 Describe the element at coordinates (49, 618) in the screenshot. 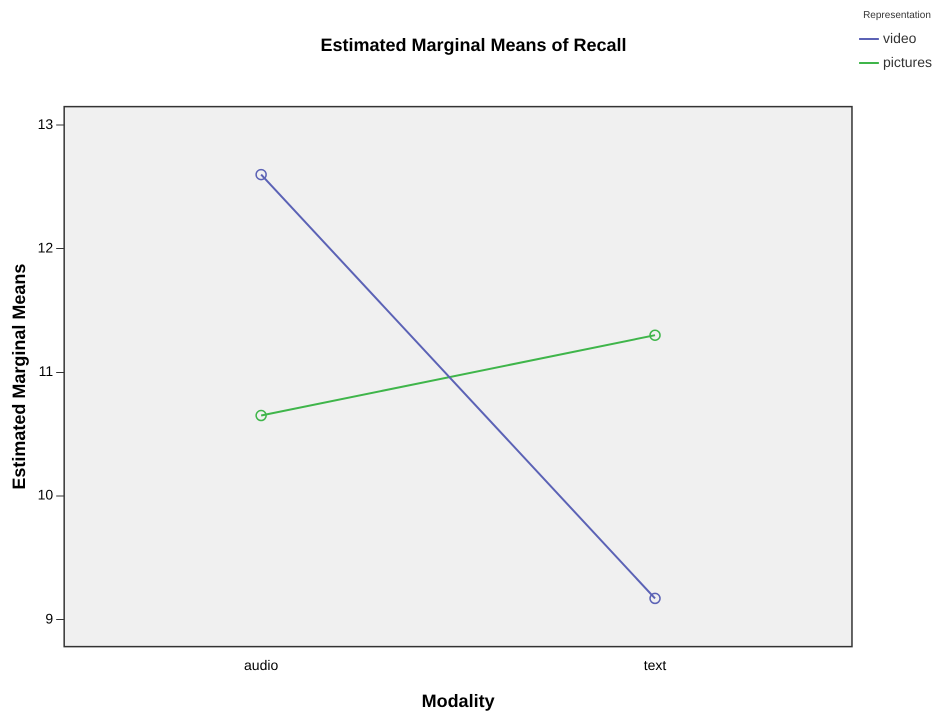

I see `y-tick-label: 9` at that location.